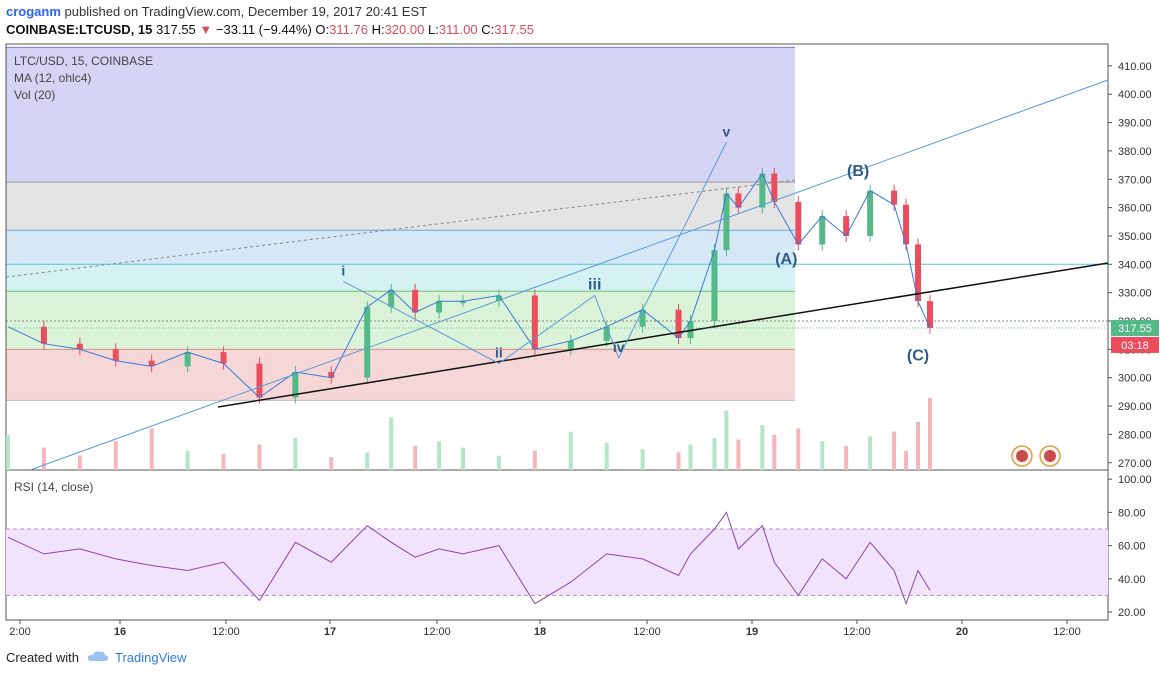 Image resolution: width=1172 pixels, height=675 pixels. What do you see at coordinates (84, 61) in the screenshot?
I see `legend-symbol: LTC/USD, 15, COINBASE` at bounding box center [84, 61].